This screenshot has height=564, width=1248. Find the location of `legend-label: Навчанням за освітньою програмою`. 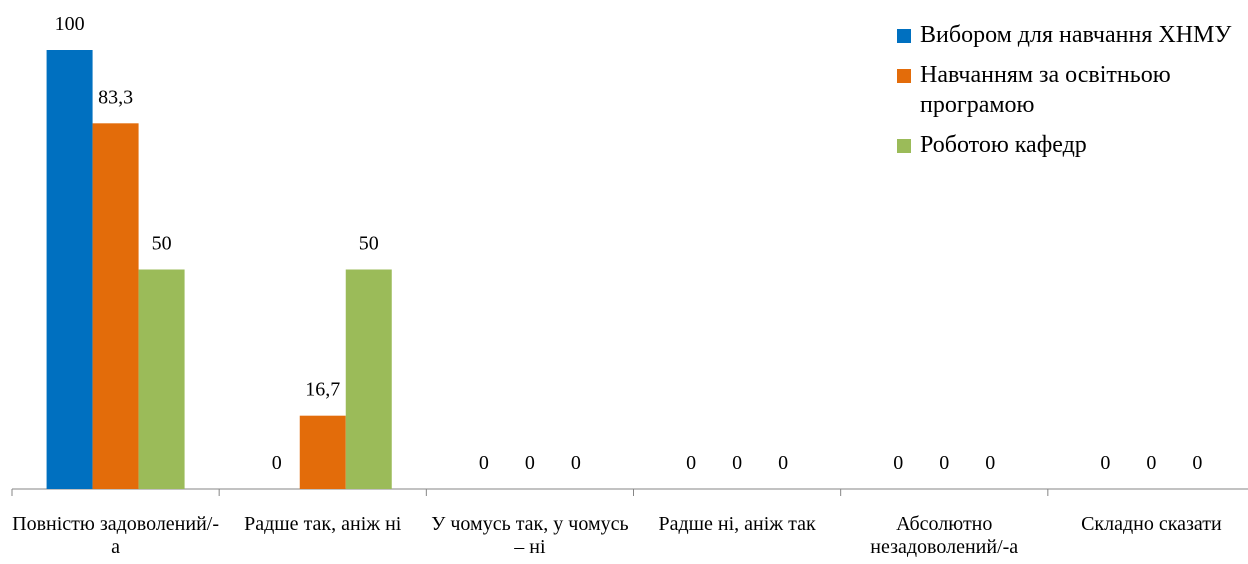

legend-label: Навчанням за освітньою програмою is located at coordinates (1045, 90).